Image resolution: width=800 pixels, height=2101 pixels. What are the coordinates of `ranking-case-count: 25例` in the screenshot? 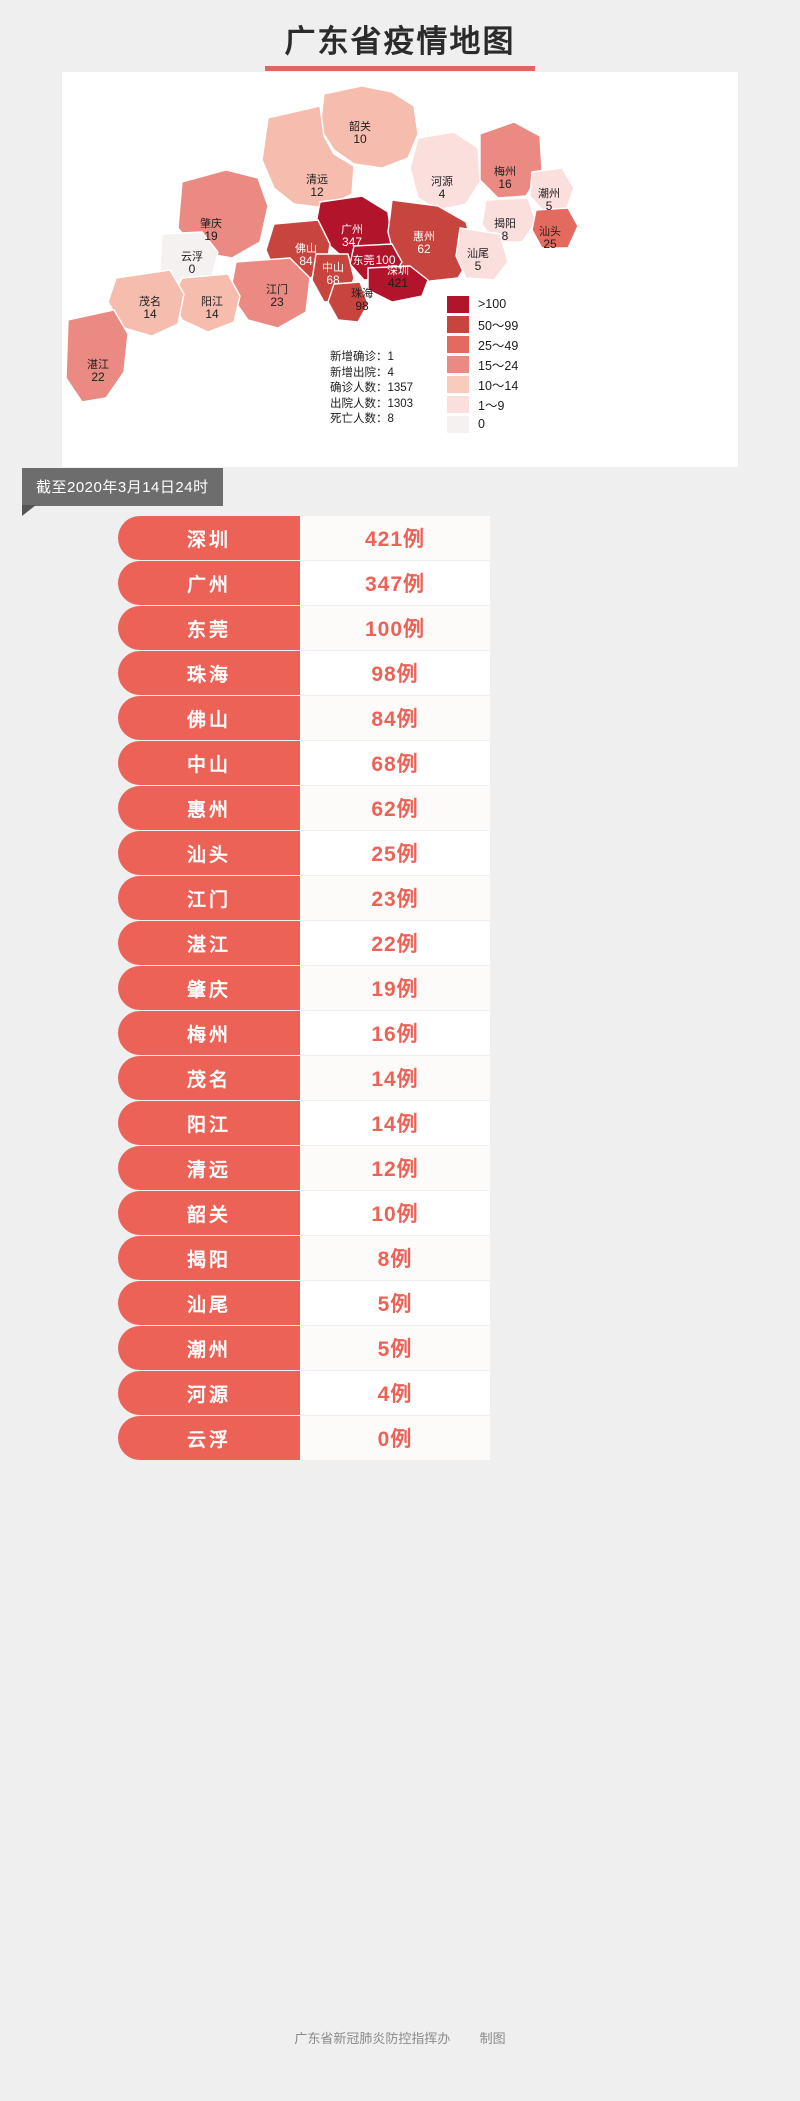 It's located at (395, 853).